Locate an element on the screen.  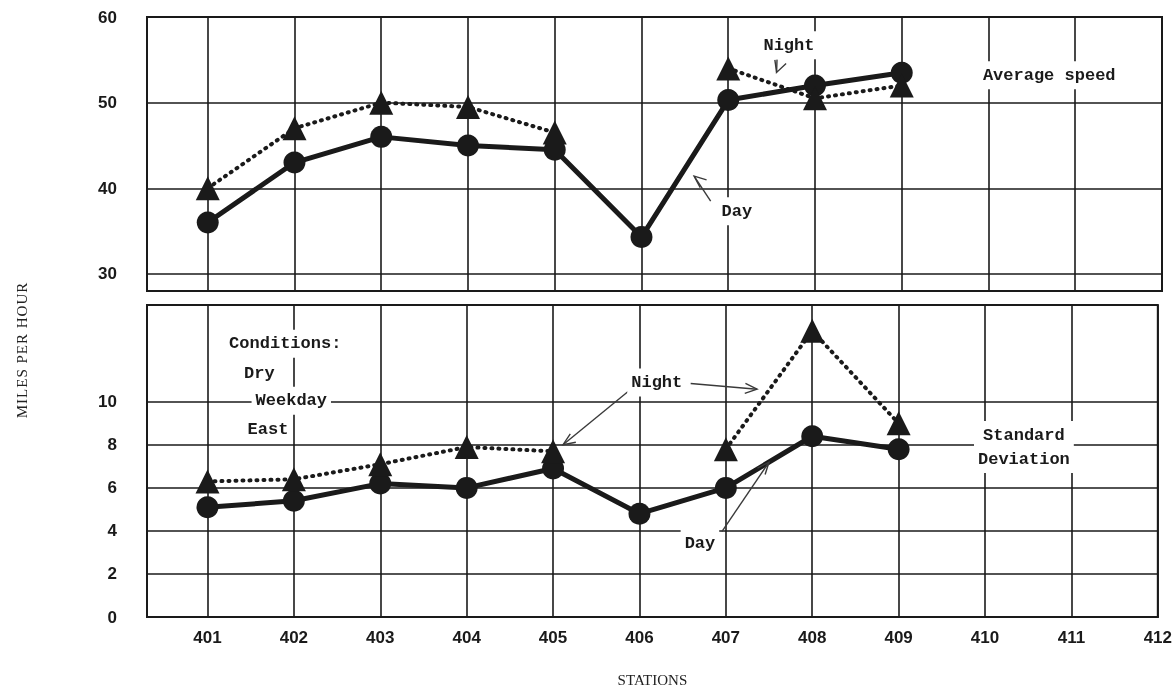
y-tick-label: 60 is located at coordinates (107, 17).